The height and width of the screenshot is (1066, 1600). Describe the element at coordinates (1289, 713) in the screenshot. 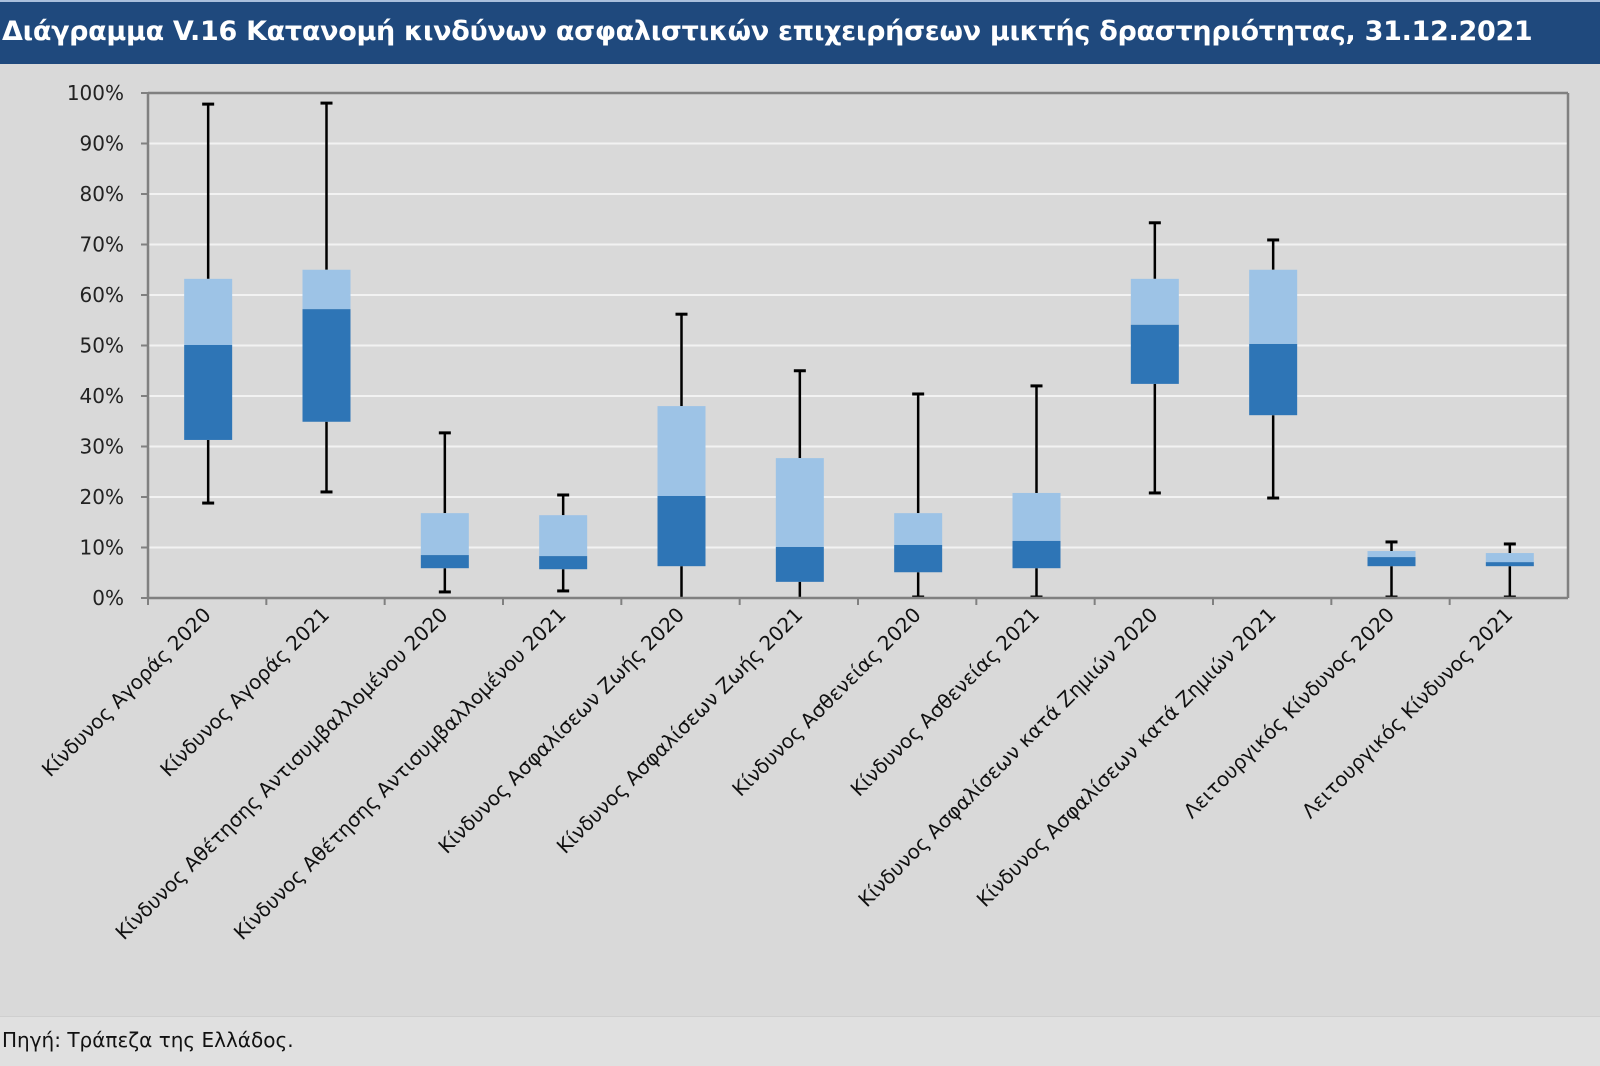

I see `x-tick-label: Λειτουργικός Κίνδυνος 2020` at that location.